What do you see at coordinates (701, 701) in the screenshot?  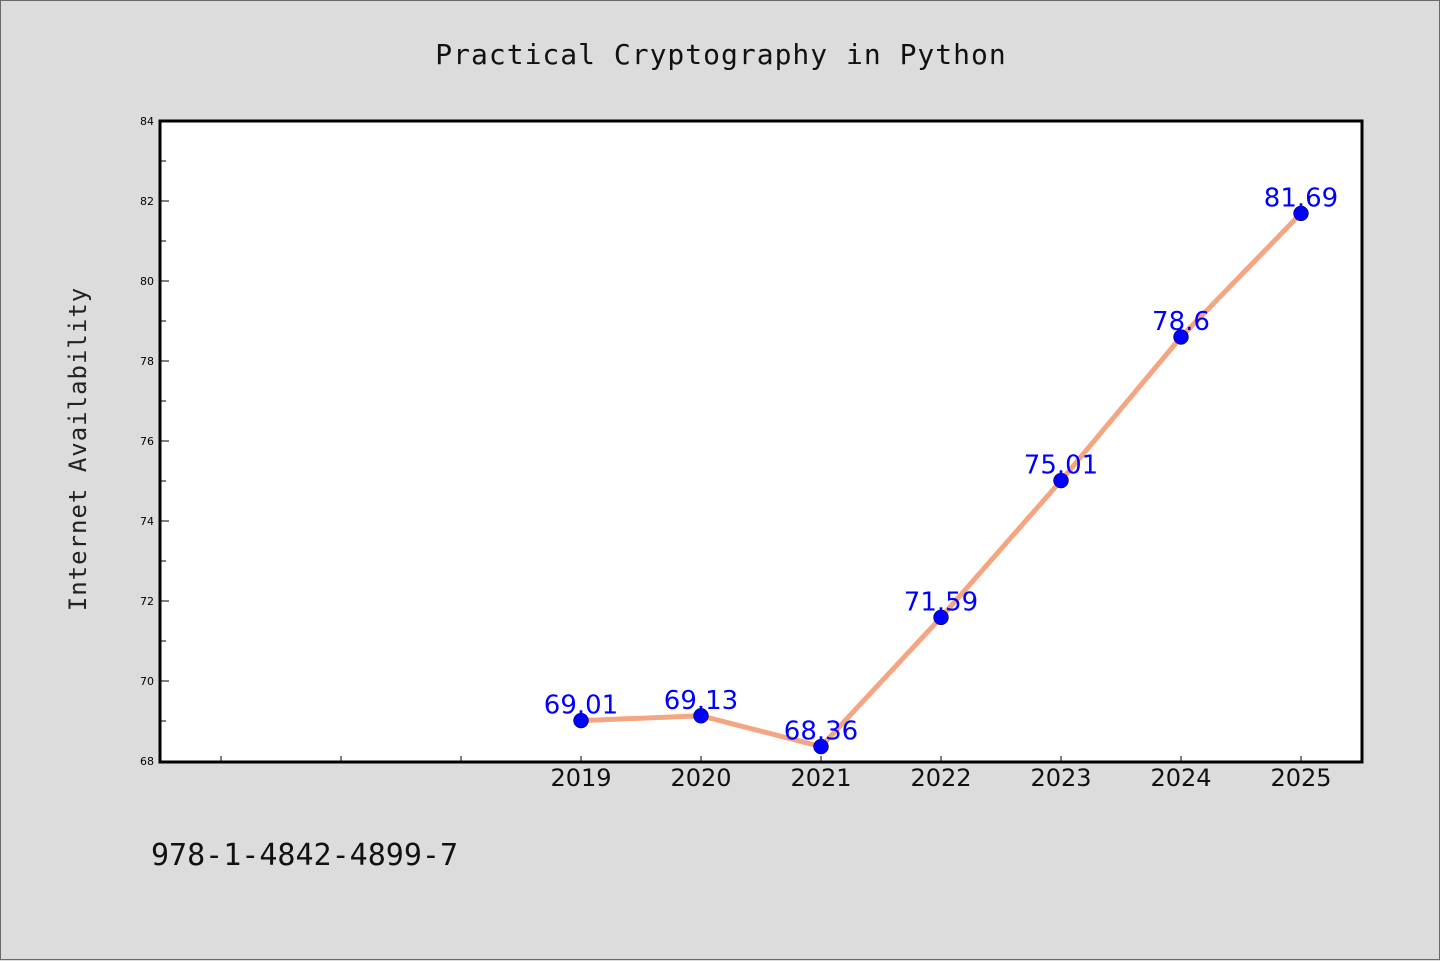 I see `data-label: 69.13` at bounding box center [701, 701].